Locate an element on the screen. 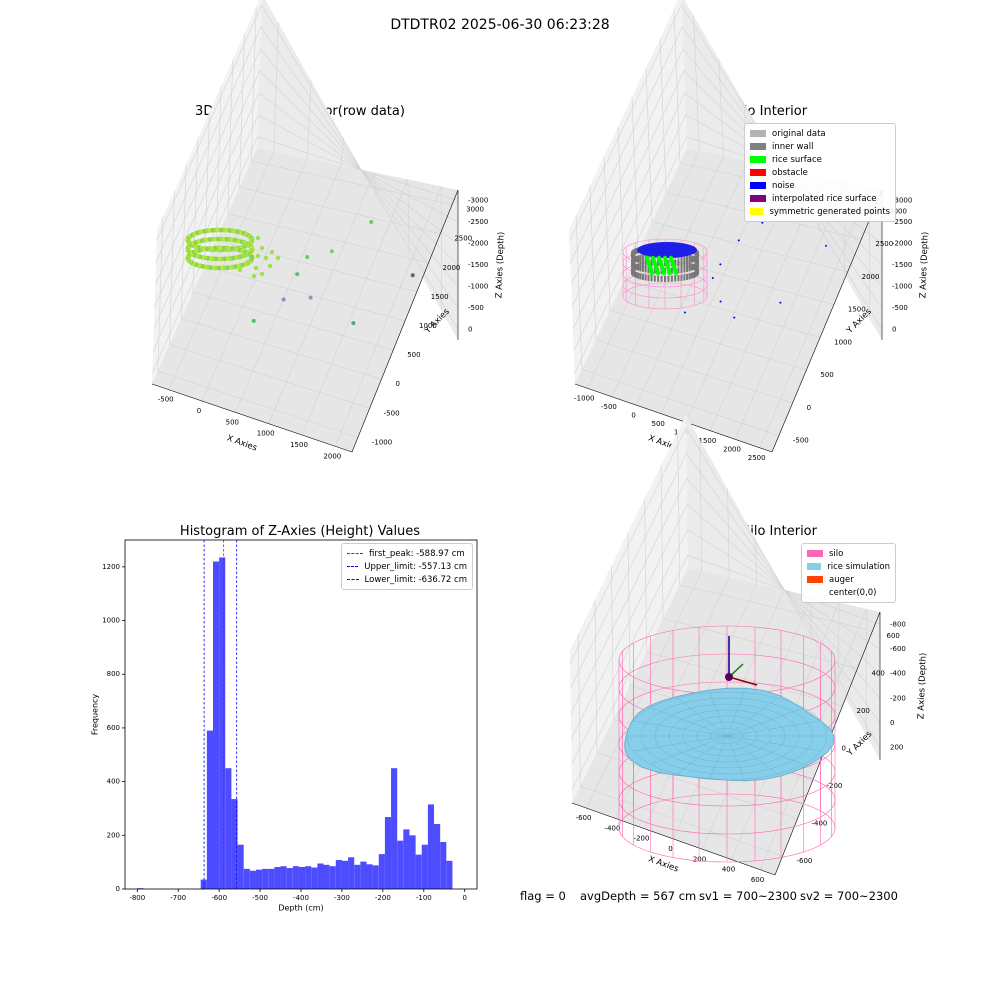 Image resolution: width=1000 pixels, height=1000 pixels. sim-z-tick: -200 is located at coordinates (898, 698).